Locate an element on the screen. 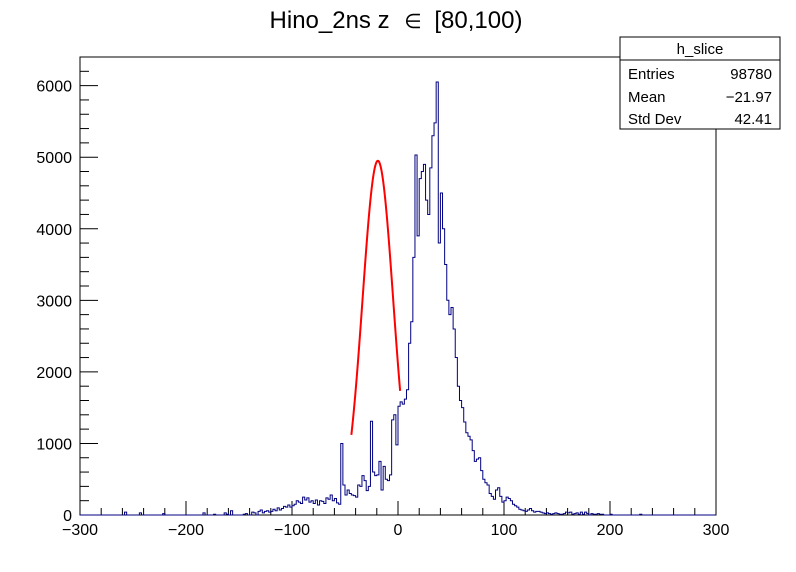 This screenshot has height=572, width=796. title-main: Hino_2ns z is located at coordinates (330, 20).